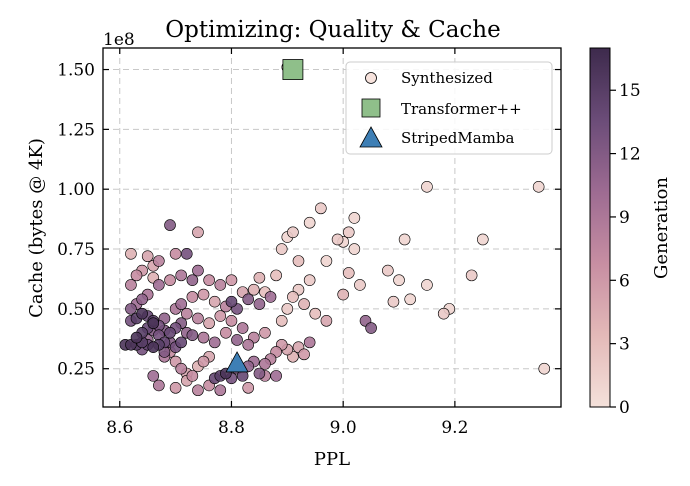 Image resolution: width=690 pixels, height=486 pixels. I want to click on x-tick-label: 8.8, so click(231, 428).